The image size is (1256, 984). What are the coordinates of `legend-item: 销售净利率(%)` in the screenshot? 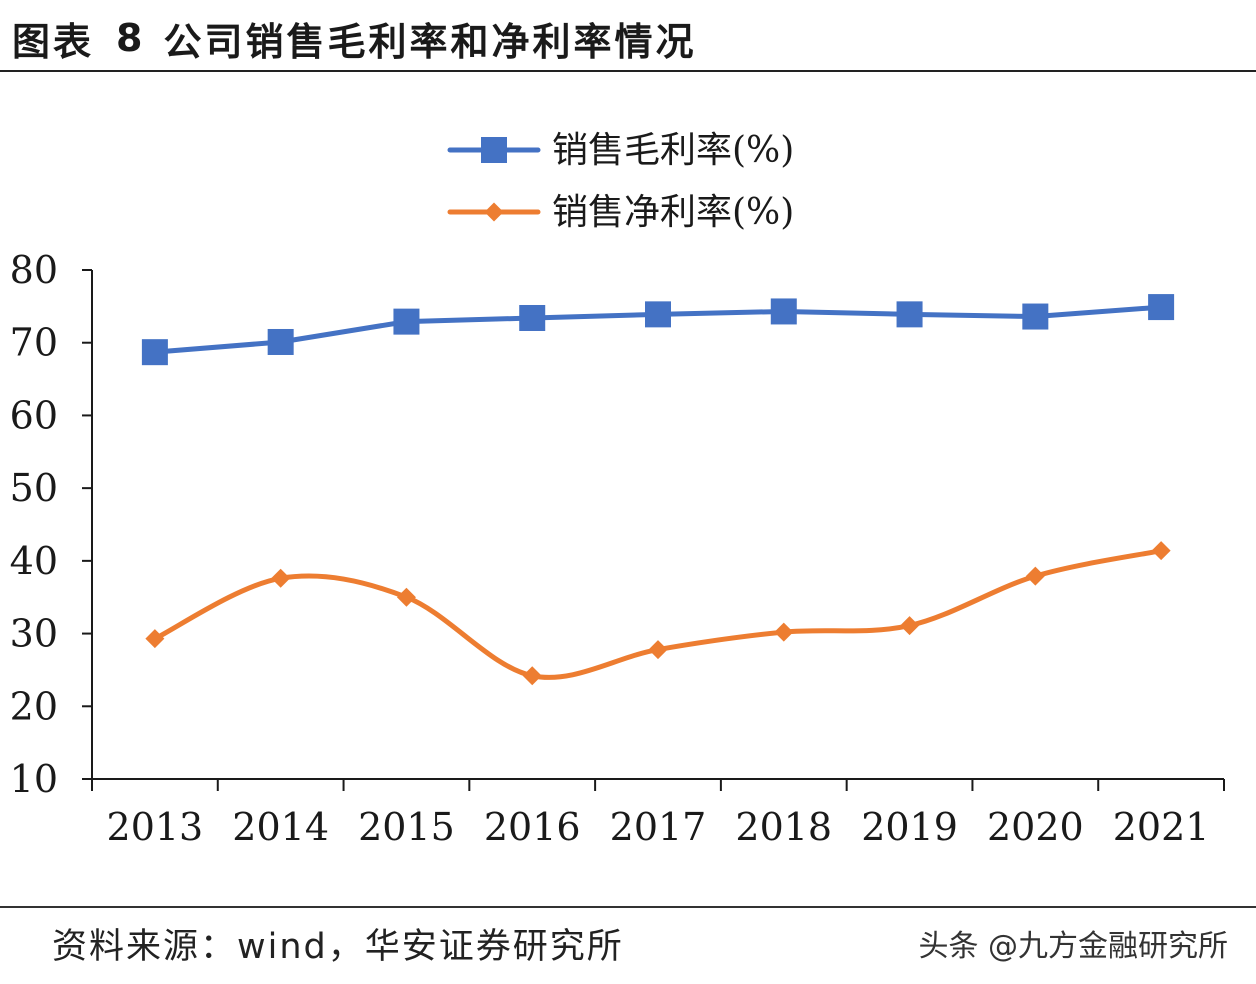 It's located at (620, 212).